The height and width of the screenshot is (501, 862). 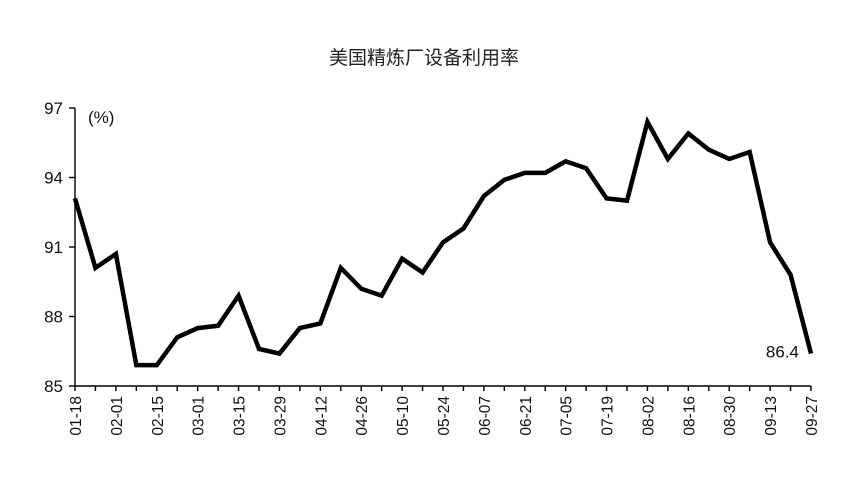 What do you see at coordinates (280, 416) in the screenshot?
I see `x-tick-label: 03-29` at bounding box center [280, 416].